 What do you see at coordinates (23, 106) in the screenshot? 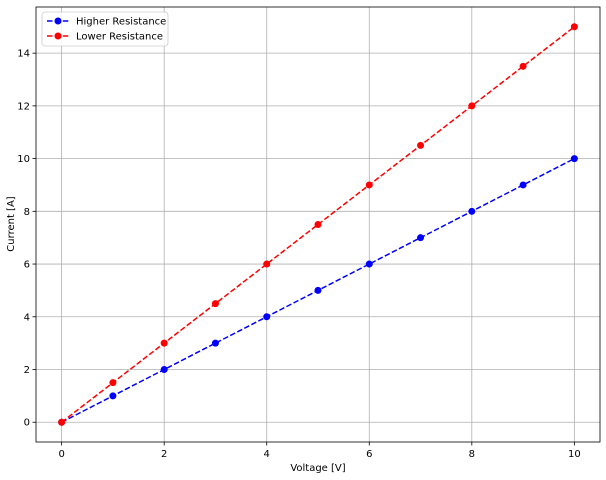
I see `y-tick-label: 12` at bounding box center [23, 106].